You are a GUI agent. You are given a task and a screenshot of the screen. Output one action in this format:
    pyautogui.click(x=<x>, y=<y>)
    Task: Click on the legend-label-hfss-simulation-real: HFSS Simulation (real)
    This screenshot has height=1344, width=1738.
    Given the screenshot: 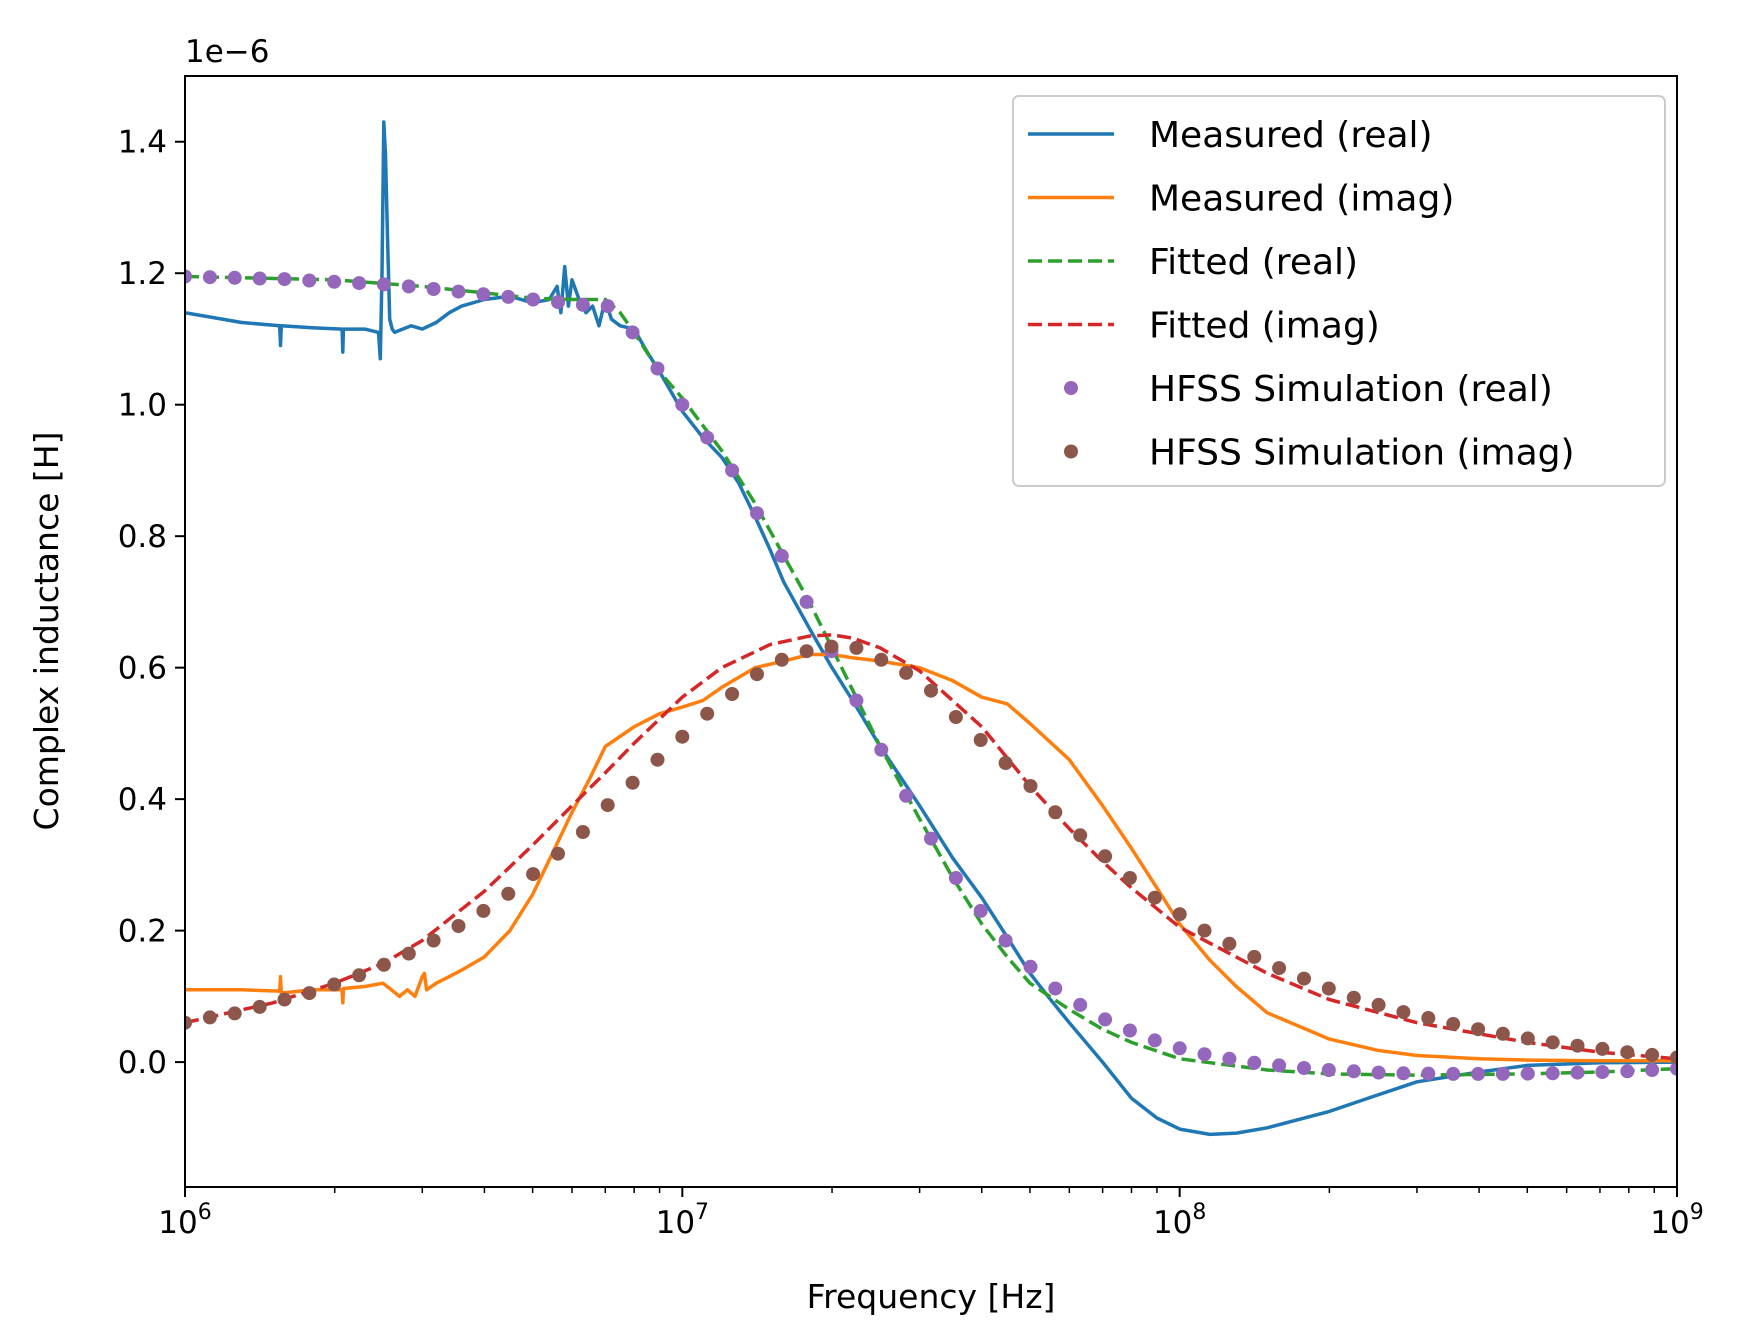 What is the action you would take?
    pyautogui.click(x=1351, y=389)
    